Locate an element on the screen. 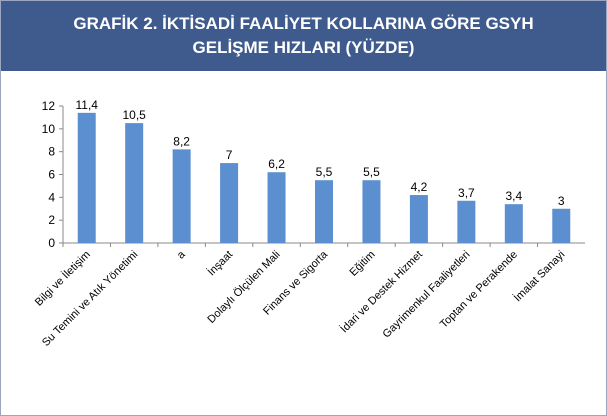 The height and width of the screenshot is (416, 607). value-label: 11,4 is located at coordinates (86, 105).